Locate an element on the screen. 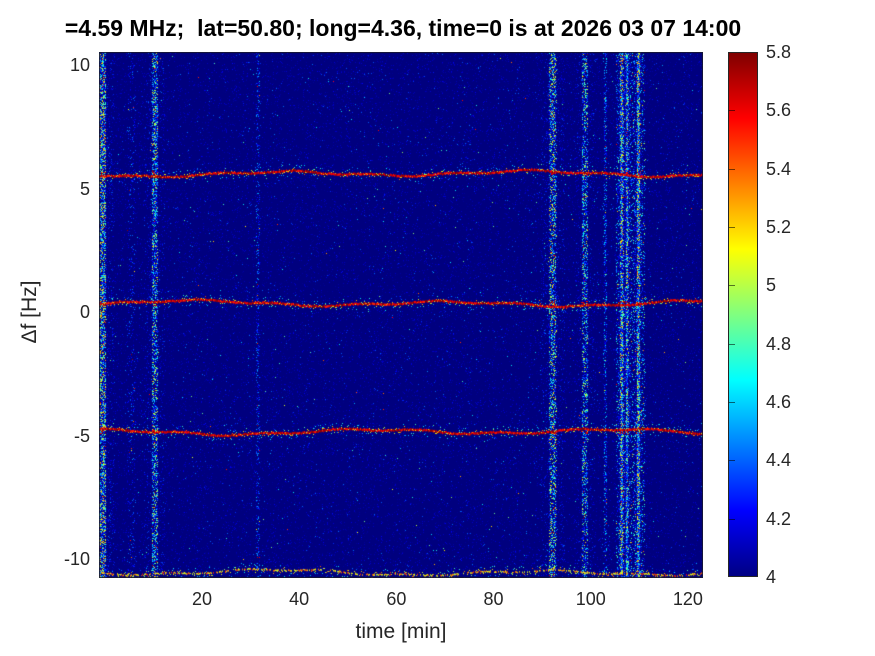  colorbar-tick-label: 4 is located at coordinates (771, 577).